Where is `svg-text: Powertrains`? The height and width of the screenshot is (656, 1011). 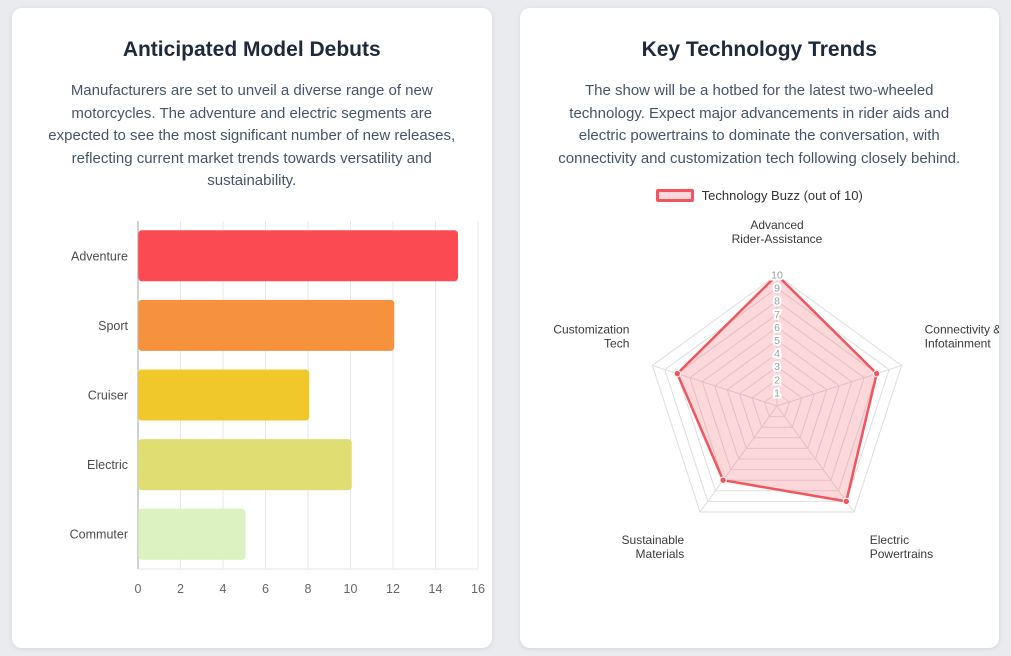
svg-text: Powertrains is located at coordinates (900, 554).